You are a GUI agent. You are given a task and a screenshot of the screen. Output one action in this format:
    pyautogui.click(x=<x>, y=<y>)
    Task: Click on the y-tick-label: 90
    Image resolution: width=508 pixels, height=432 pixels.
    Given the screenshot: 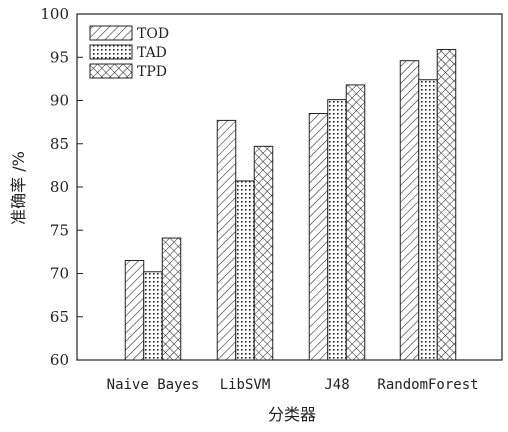 What is the action you would take?
    pyautogui.click(x=59, y=101)
    